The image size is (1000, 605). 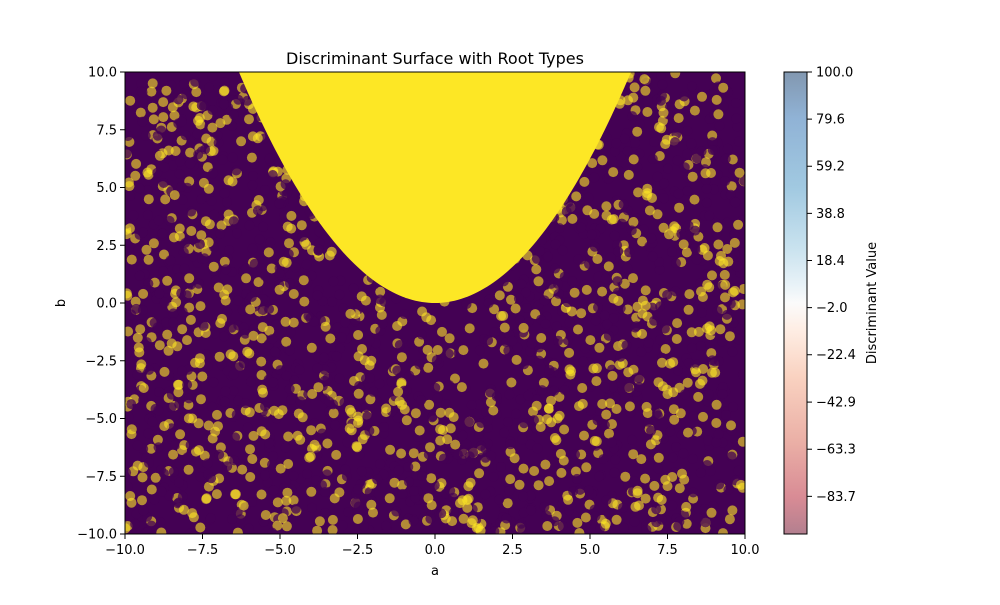 What do you see at coordinates (836, 403) in the screenshot?
I see `colorbar-tick-label: −42.9` at bounding box center [836, 403].